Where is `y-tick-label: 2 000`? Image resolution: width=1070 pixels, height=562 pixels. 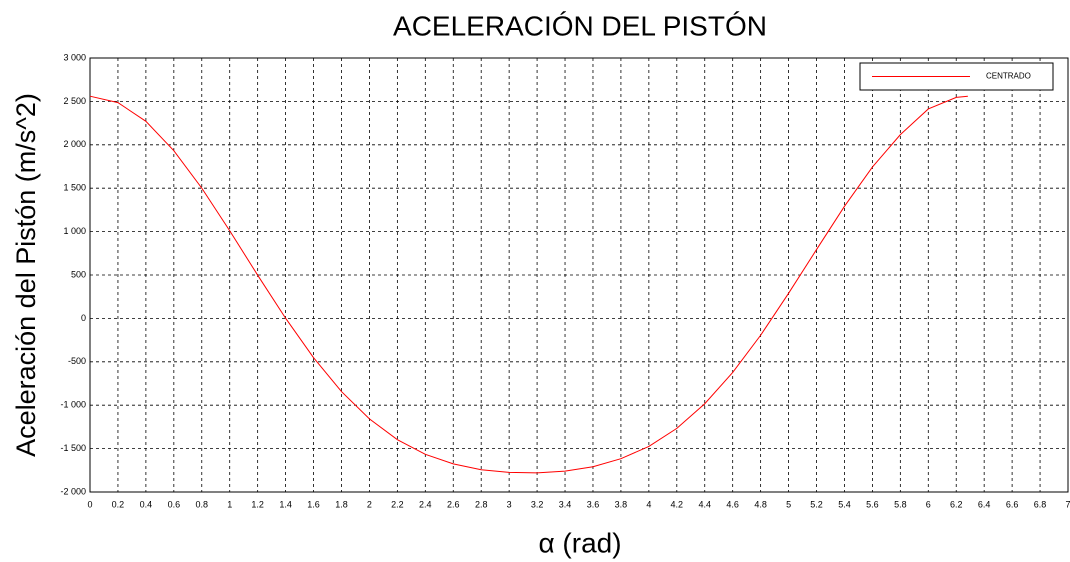 y-tick-label: 2 000 is located at coordinates (74, 144).